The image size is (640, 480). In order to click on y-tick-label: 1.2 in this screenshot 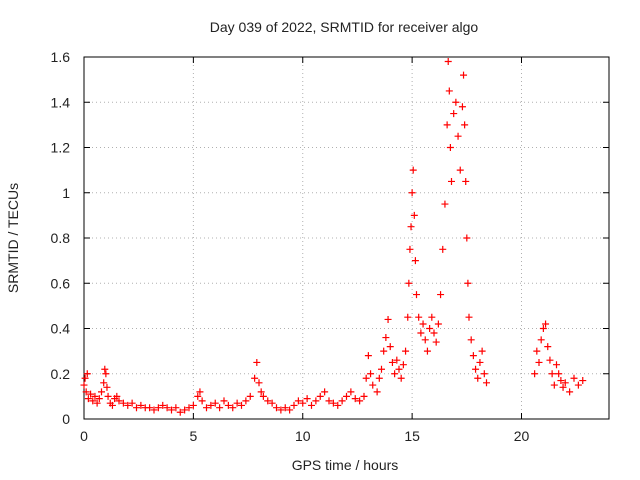, I will do `click(61, 148)`.